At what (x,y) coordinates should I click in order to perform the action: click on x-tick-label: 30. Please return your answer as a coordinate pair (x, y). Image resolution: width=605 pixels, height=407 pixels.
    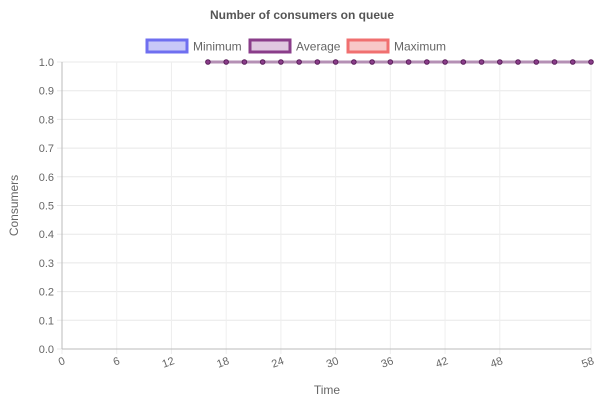
    Looking at the image, I should click on (333, 362).